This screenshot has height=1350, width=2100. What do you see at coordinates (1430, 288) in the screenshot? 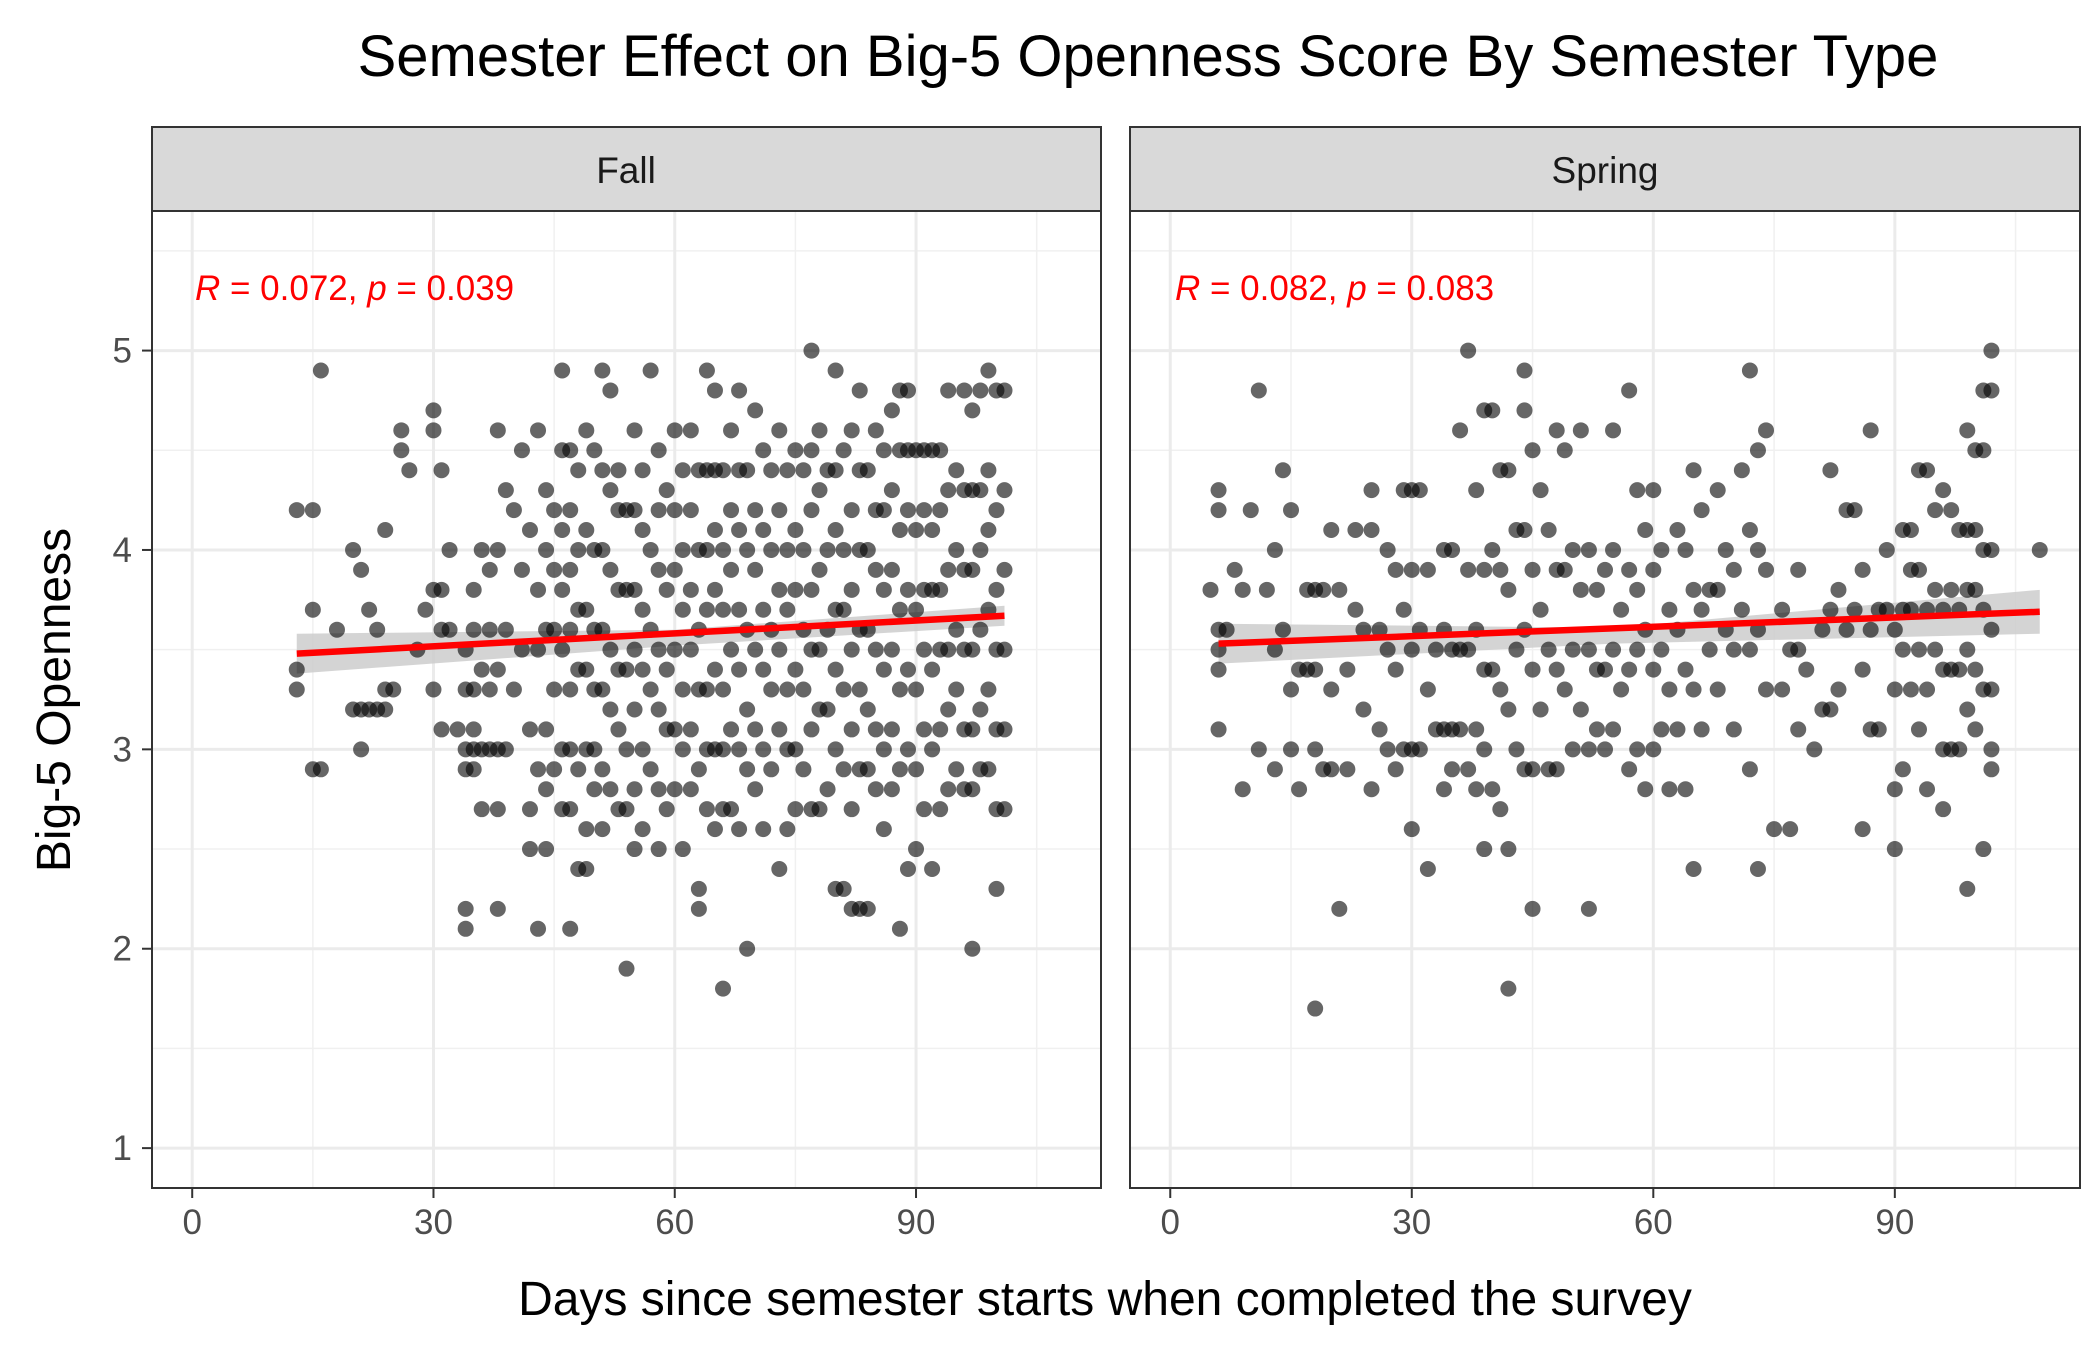
I see `p-value-spring: = 0.083` at bounding box center [1430, 288].